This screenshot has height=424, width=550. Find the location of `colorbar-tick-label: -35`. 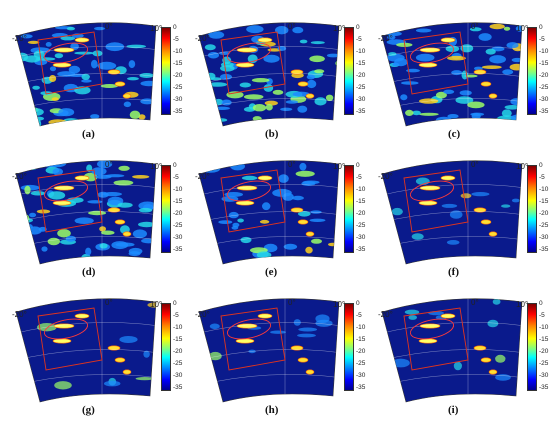

colorbar-tick-label: -35 is located at coordinates (361, 249).